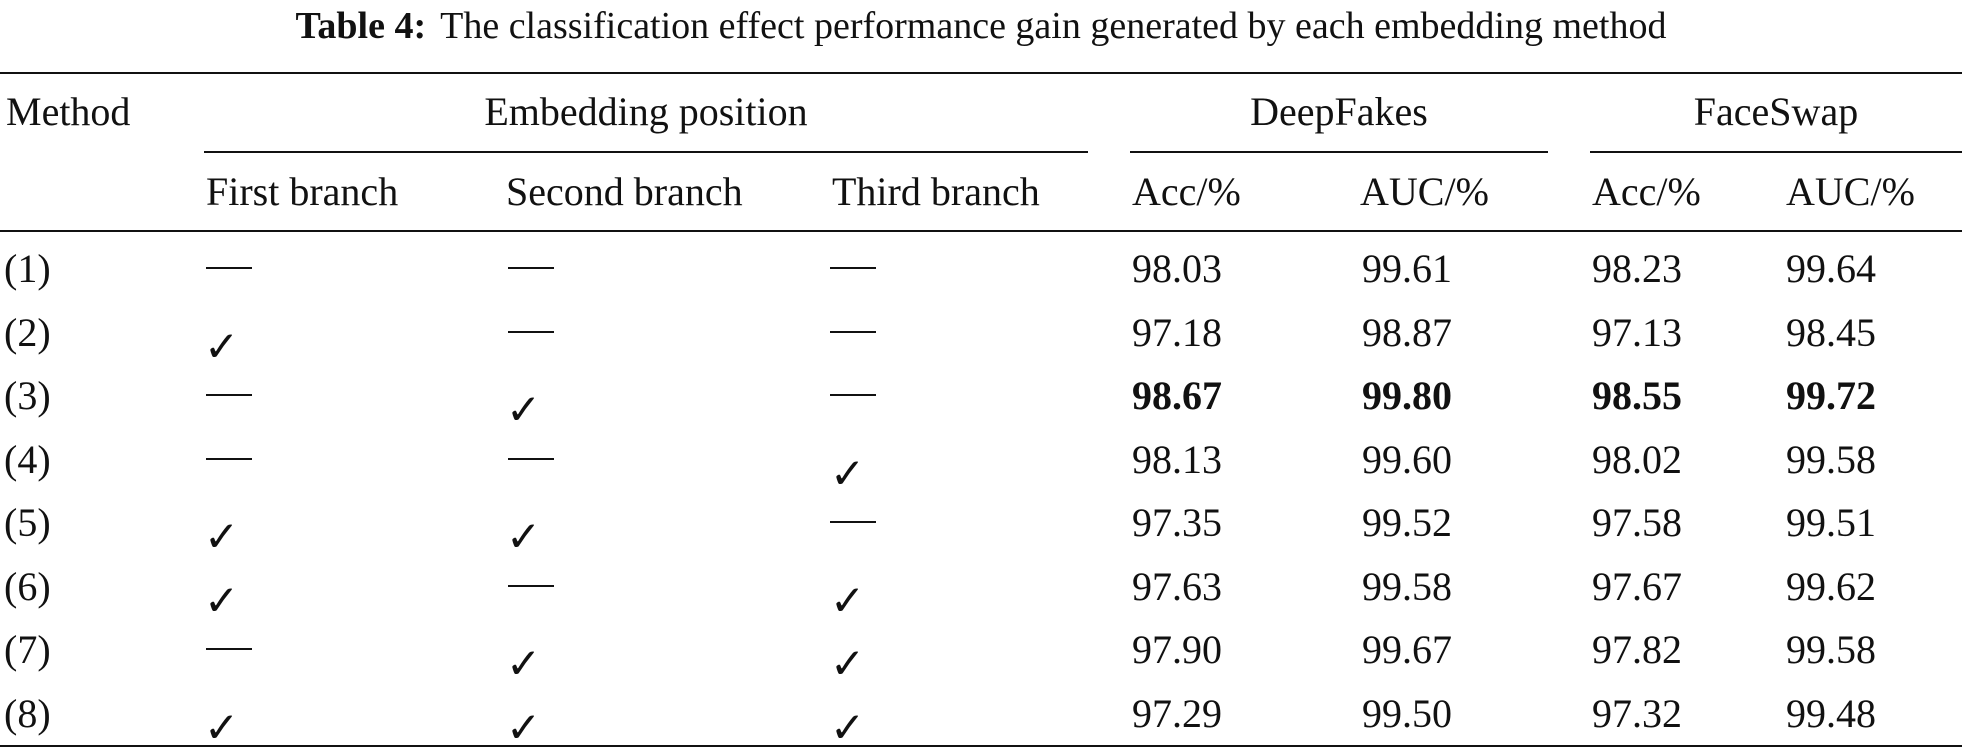 The height and width of the screenshot is (754, 1962). What do you see at coordinates (1637, 332) in the screenshot?
I see `cell-fs-acc: 97.13` at bounding box center [1637, 332].